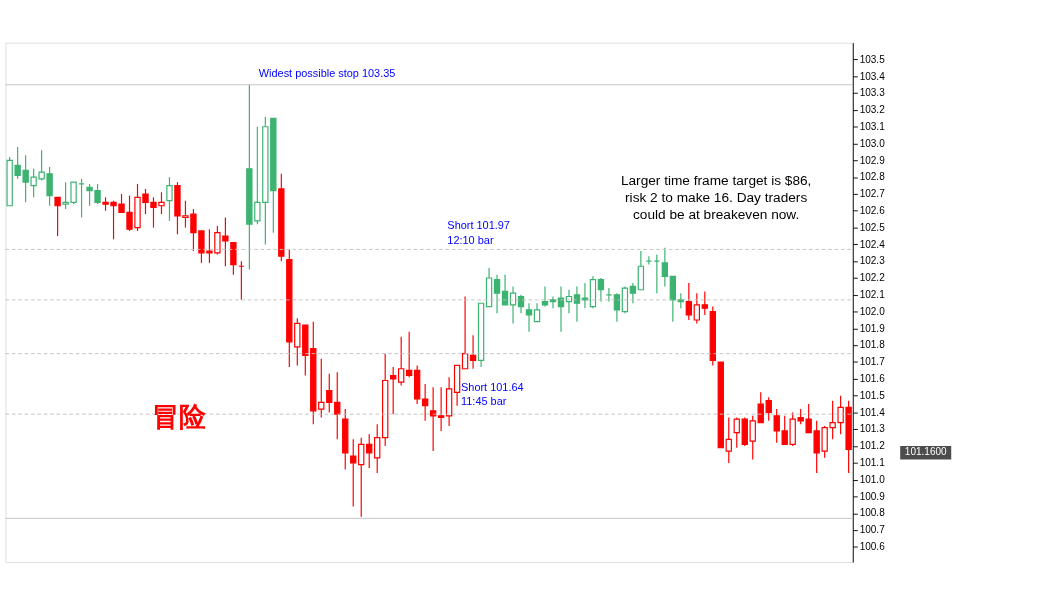 The height and width of the screenshot is (594, 1056). What do you see at coordinates (872, 530) in the screenshot?
I see `y-tick-label: 100.7` at bounding box center [872, 530].